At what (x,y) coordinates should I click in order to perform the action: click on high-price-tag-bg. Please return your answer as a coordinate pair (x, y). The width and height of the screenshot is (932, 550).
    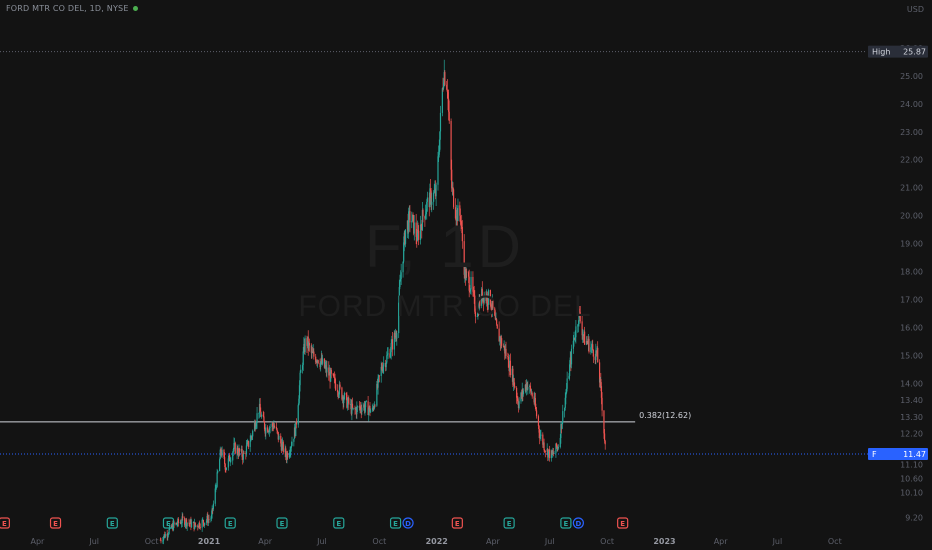
    Looking at the image, I should click on (898, 51).